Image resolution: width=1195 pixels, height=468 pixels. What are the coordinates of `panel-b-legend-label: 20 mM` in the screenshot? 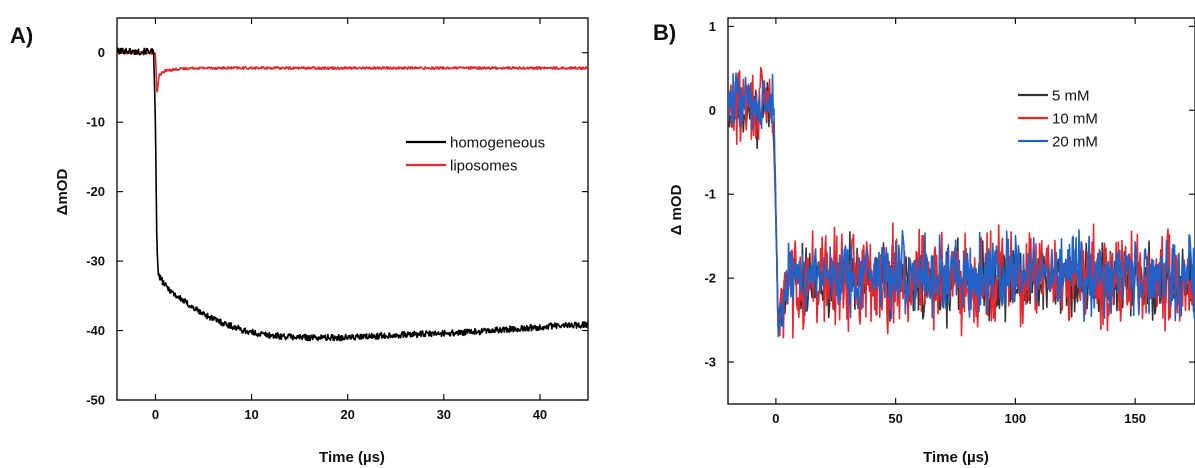 It's located at (1075, 142).